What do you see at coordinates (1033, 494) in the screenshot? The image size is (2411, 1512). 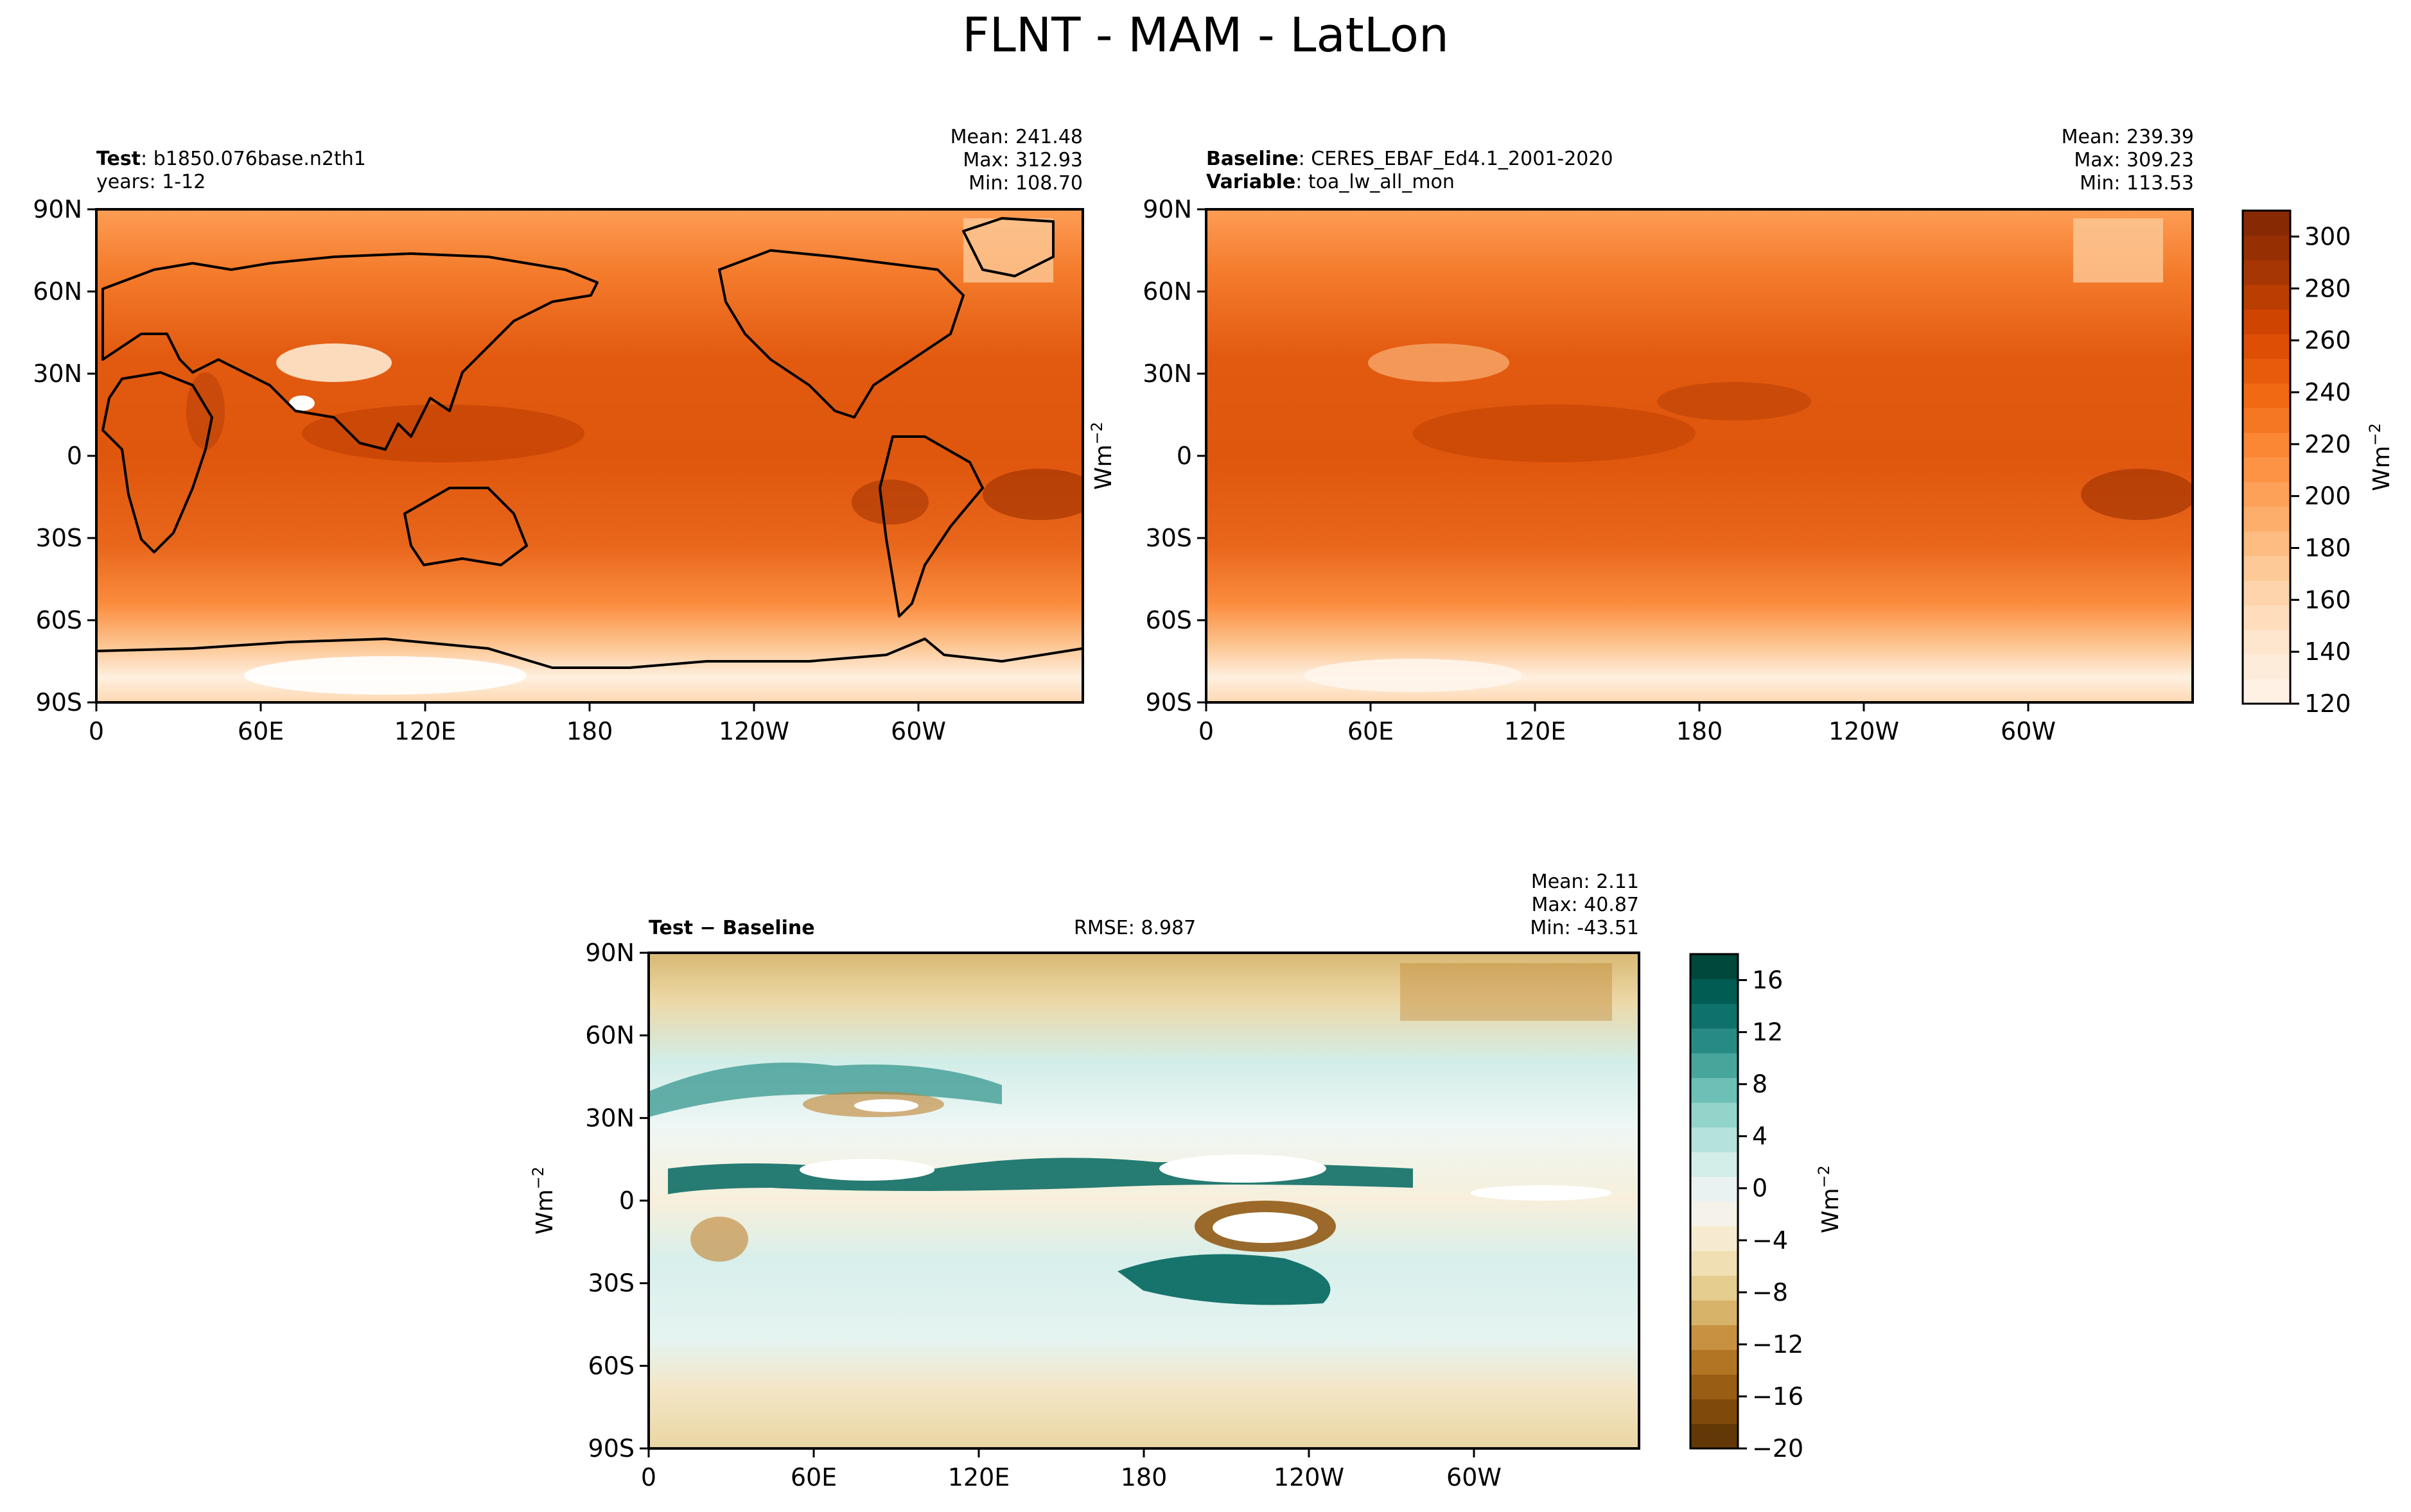 I see `test-se-pacific` at bounding box center [1033, 494].